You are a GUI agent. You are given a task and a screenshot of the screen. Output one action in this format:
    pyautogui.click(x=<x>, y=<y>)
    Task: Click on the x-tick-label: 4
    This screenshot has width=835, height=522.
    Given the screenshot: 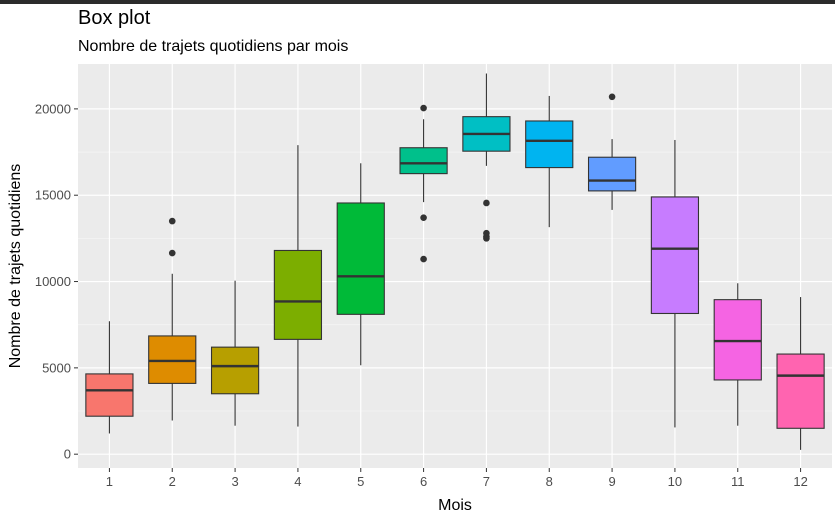 What is the action you would take?
    pyautogui.click(x=297, y=481)
    